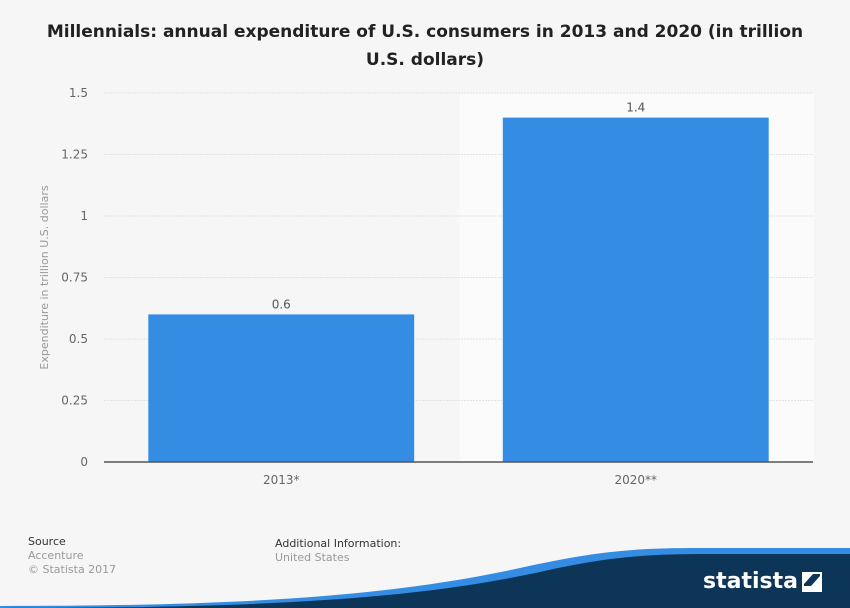 The width and height of the screenshot is (850, 608). What do you see at coordinates (281, 304) in the screenshot?
I see `data-label: 0.6` at bounding box center [281, 304].